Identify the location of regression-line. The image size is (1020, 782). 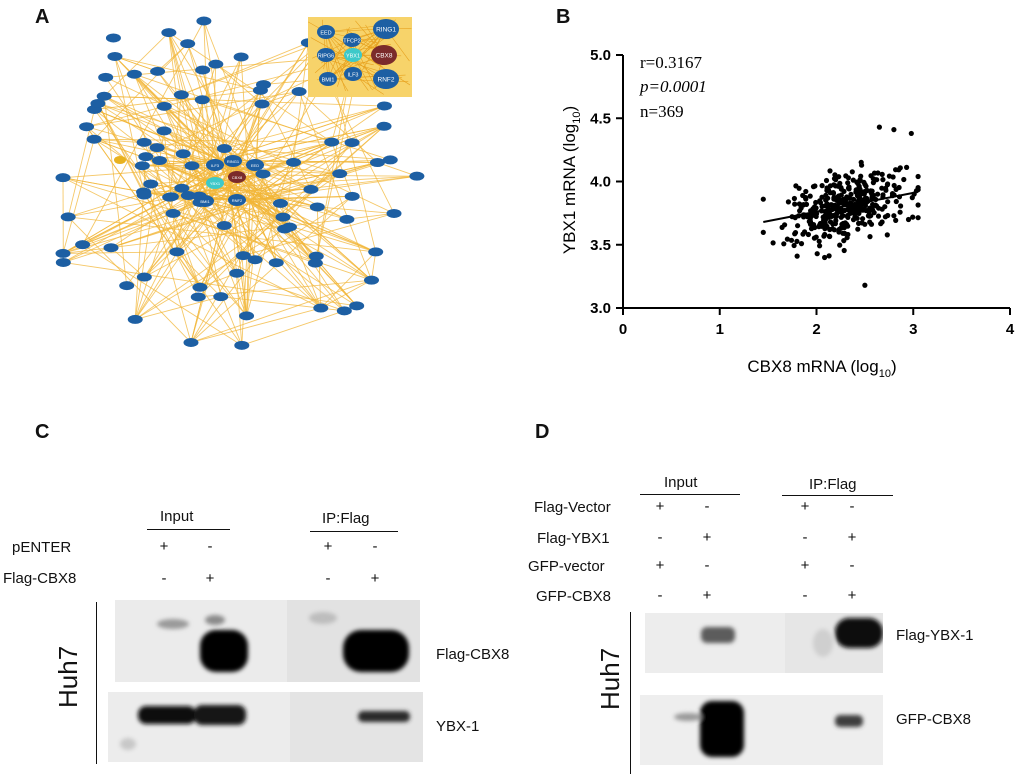
(838, 207).